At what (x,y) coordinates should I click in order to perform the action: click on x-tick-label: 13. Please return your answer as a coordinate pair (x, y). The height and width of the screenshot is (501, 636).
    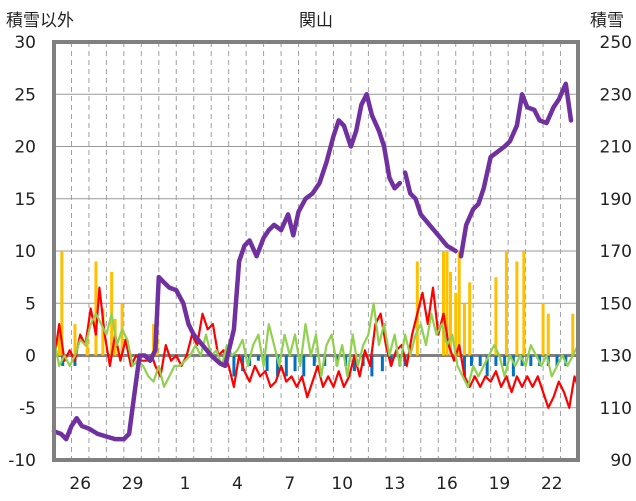
    Looking at the image, I should click on (395, 484).